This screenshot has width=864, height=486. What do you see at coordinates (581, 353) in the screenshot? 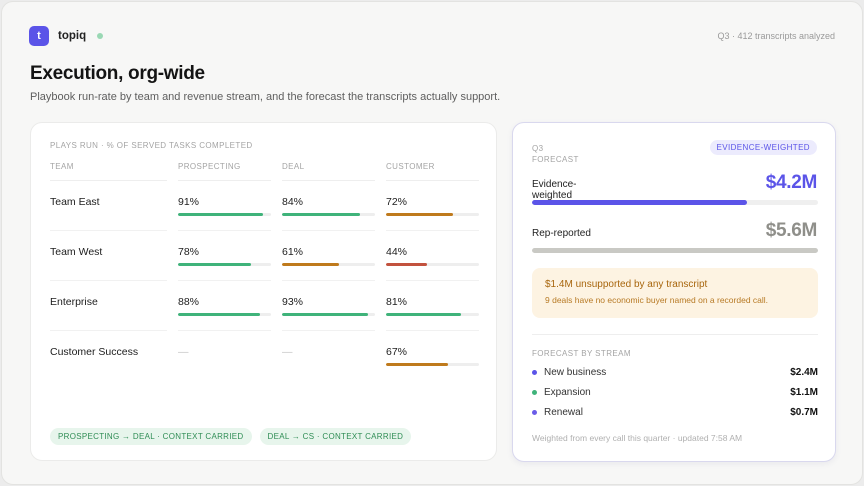
I see `streams-label: FORECAST BY STREAM` at bounding box center [581, 353].